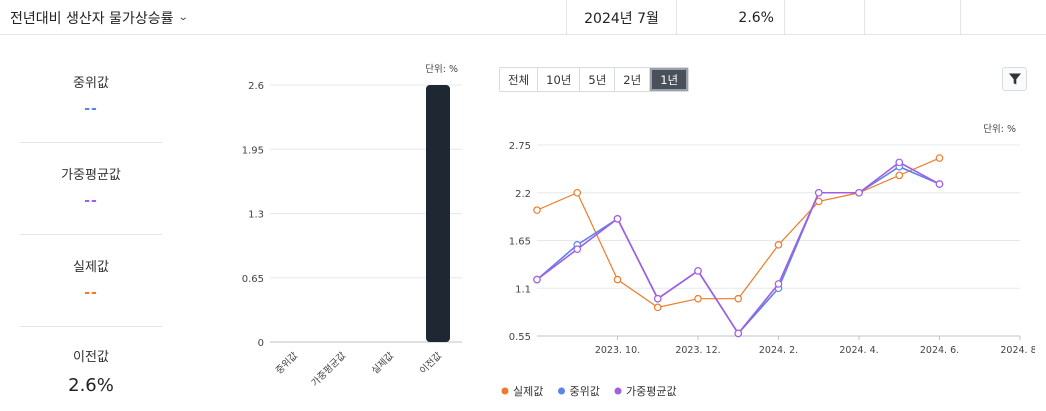 Image resolution: width=1046 pixels, height=411 pixels. I want to click on legend-label: 가중평균값, so click(651, 391).